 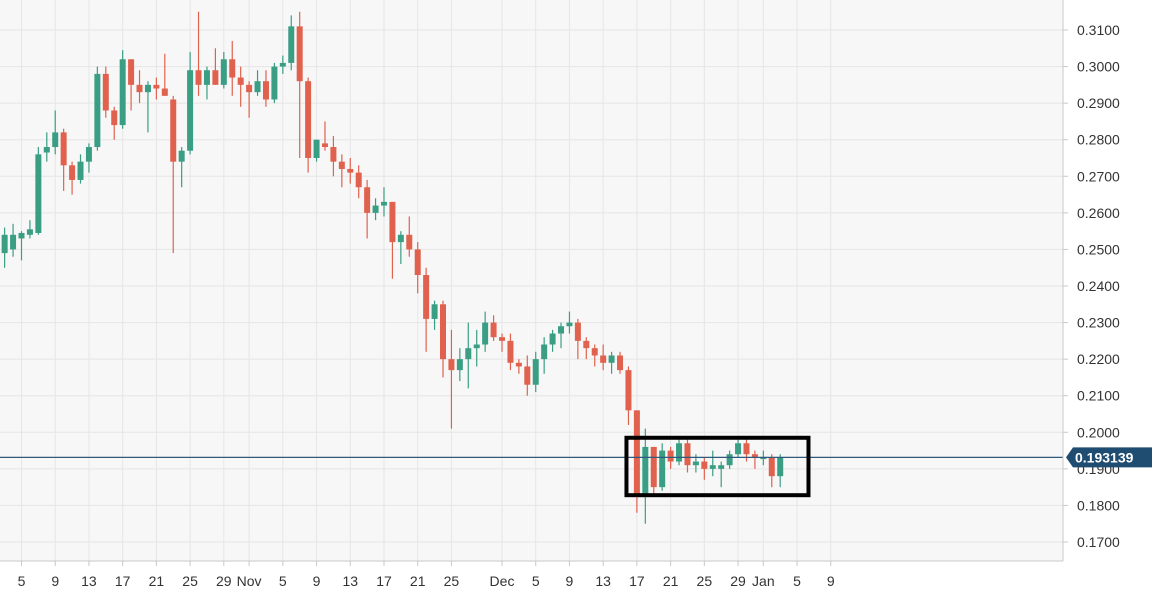 I want to click on price-tag-bg, so click(x=1109, y=457).